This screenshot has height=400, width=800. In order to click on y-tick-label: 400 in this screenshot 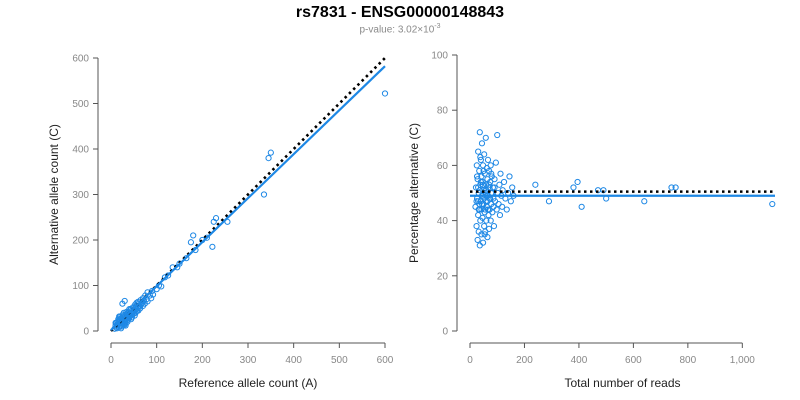, I will do `click(80, 150)`.